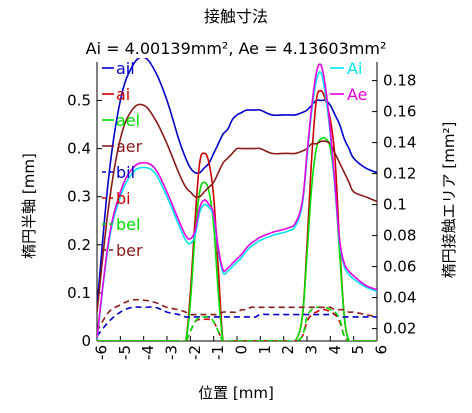 The image size is (472, 413). What do you see at coordinates (395, 205) in the screenshot?
I see `y2-tick-label-4: 0.1` at bounding box center [395, 205].